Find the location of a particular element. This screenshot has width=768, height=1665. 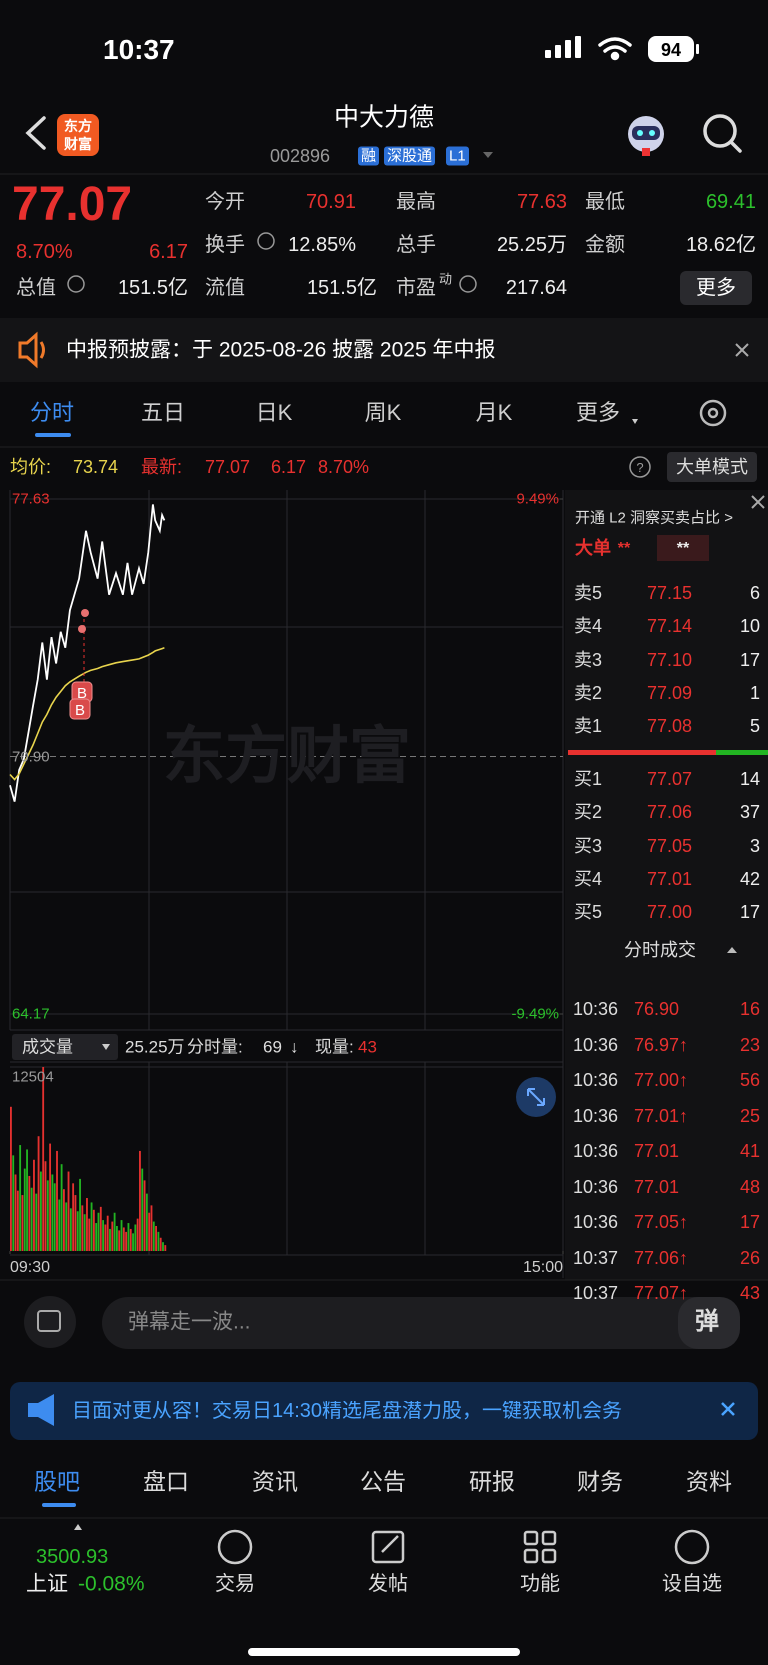

chart-tab: 周K is located at coordinates (383, 412).